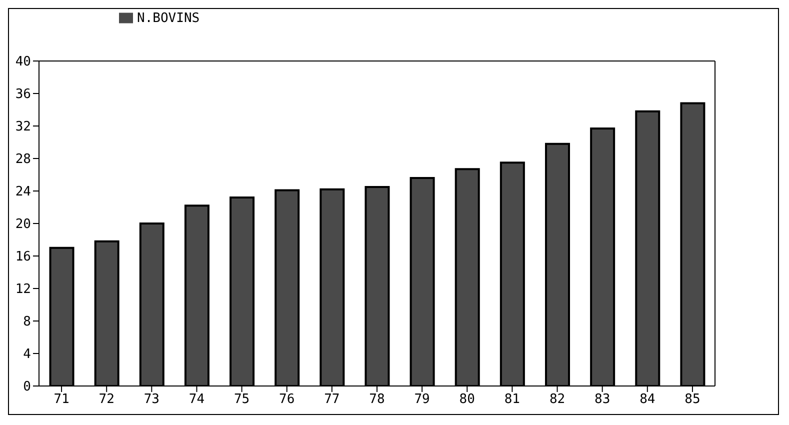 The width and height of the screenshot is (789, 425). I want to click on x-tick-label: 80, so click(467, 400).